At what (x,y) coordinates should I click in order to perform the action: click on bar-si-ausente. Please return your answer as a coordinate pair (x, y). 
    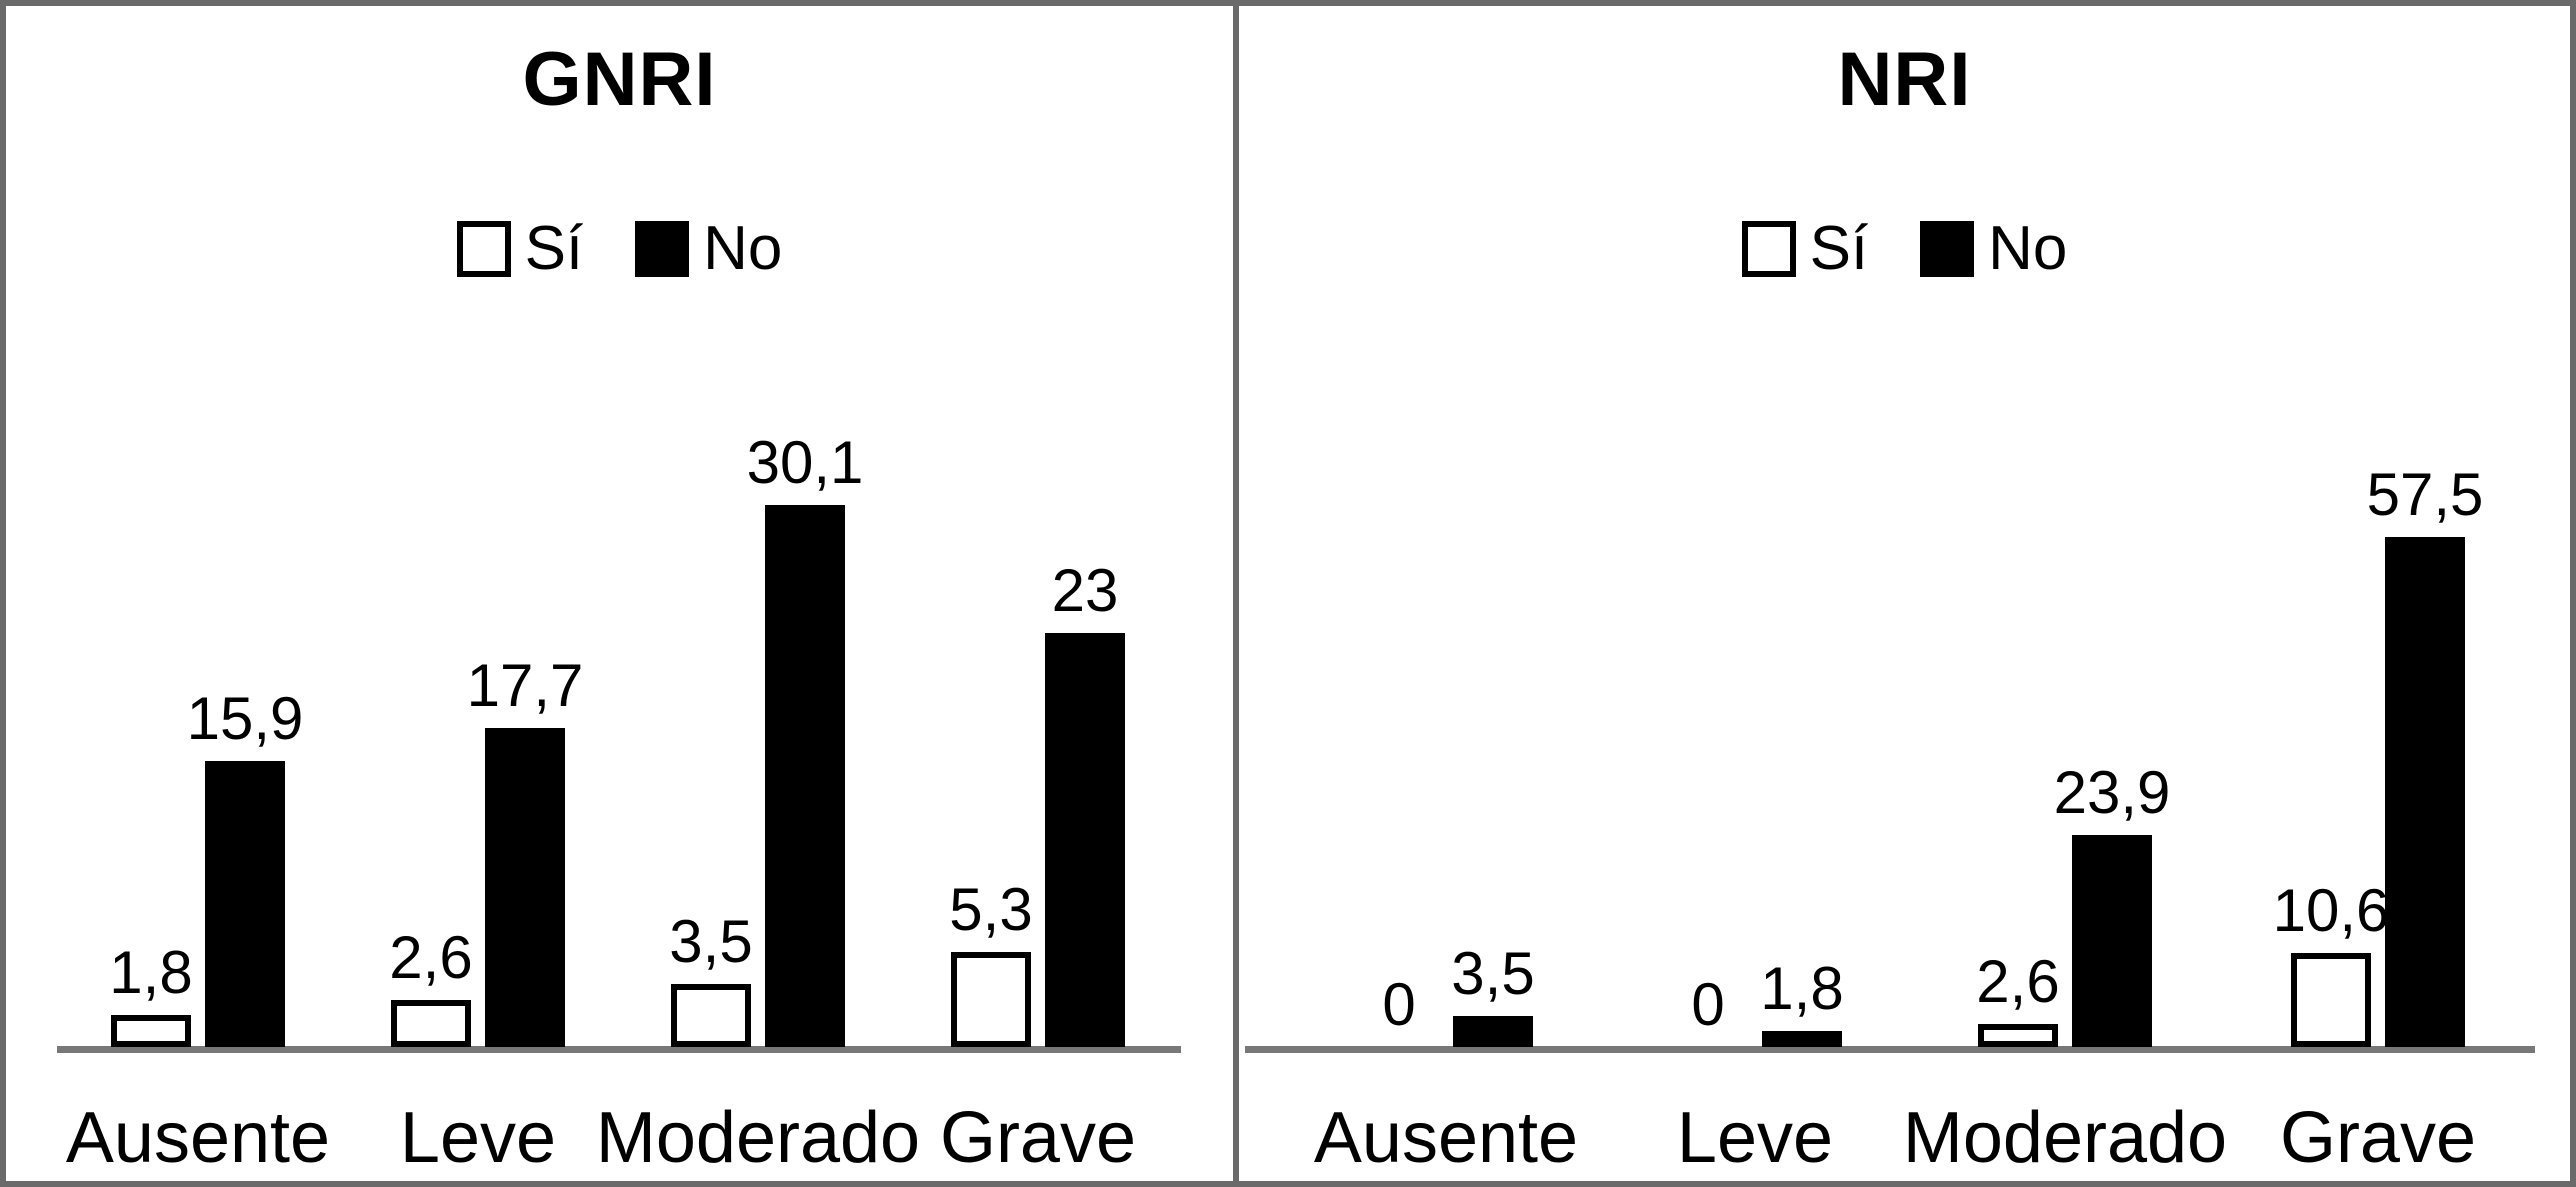
    Looking at the image, I should click on (151, 1031).